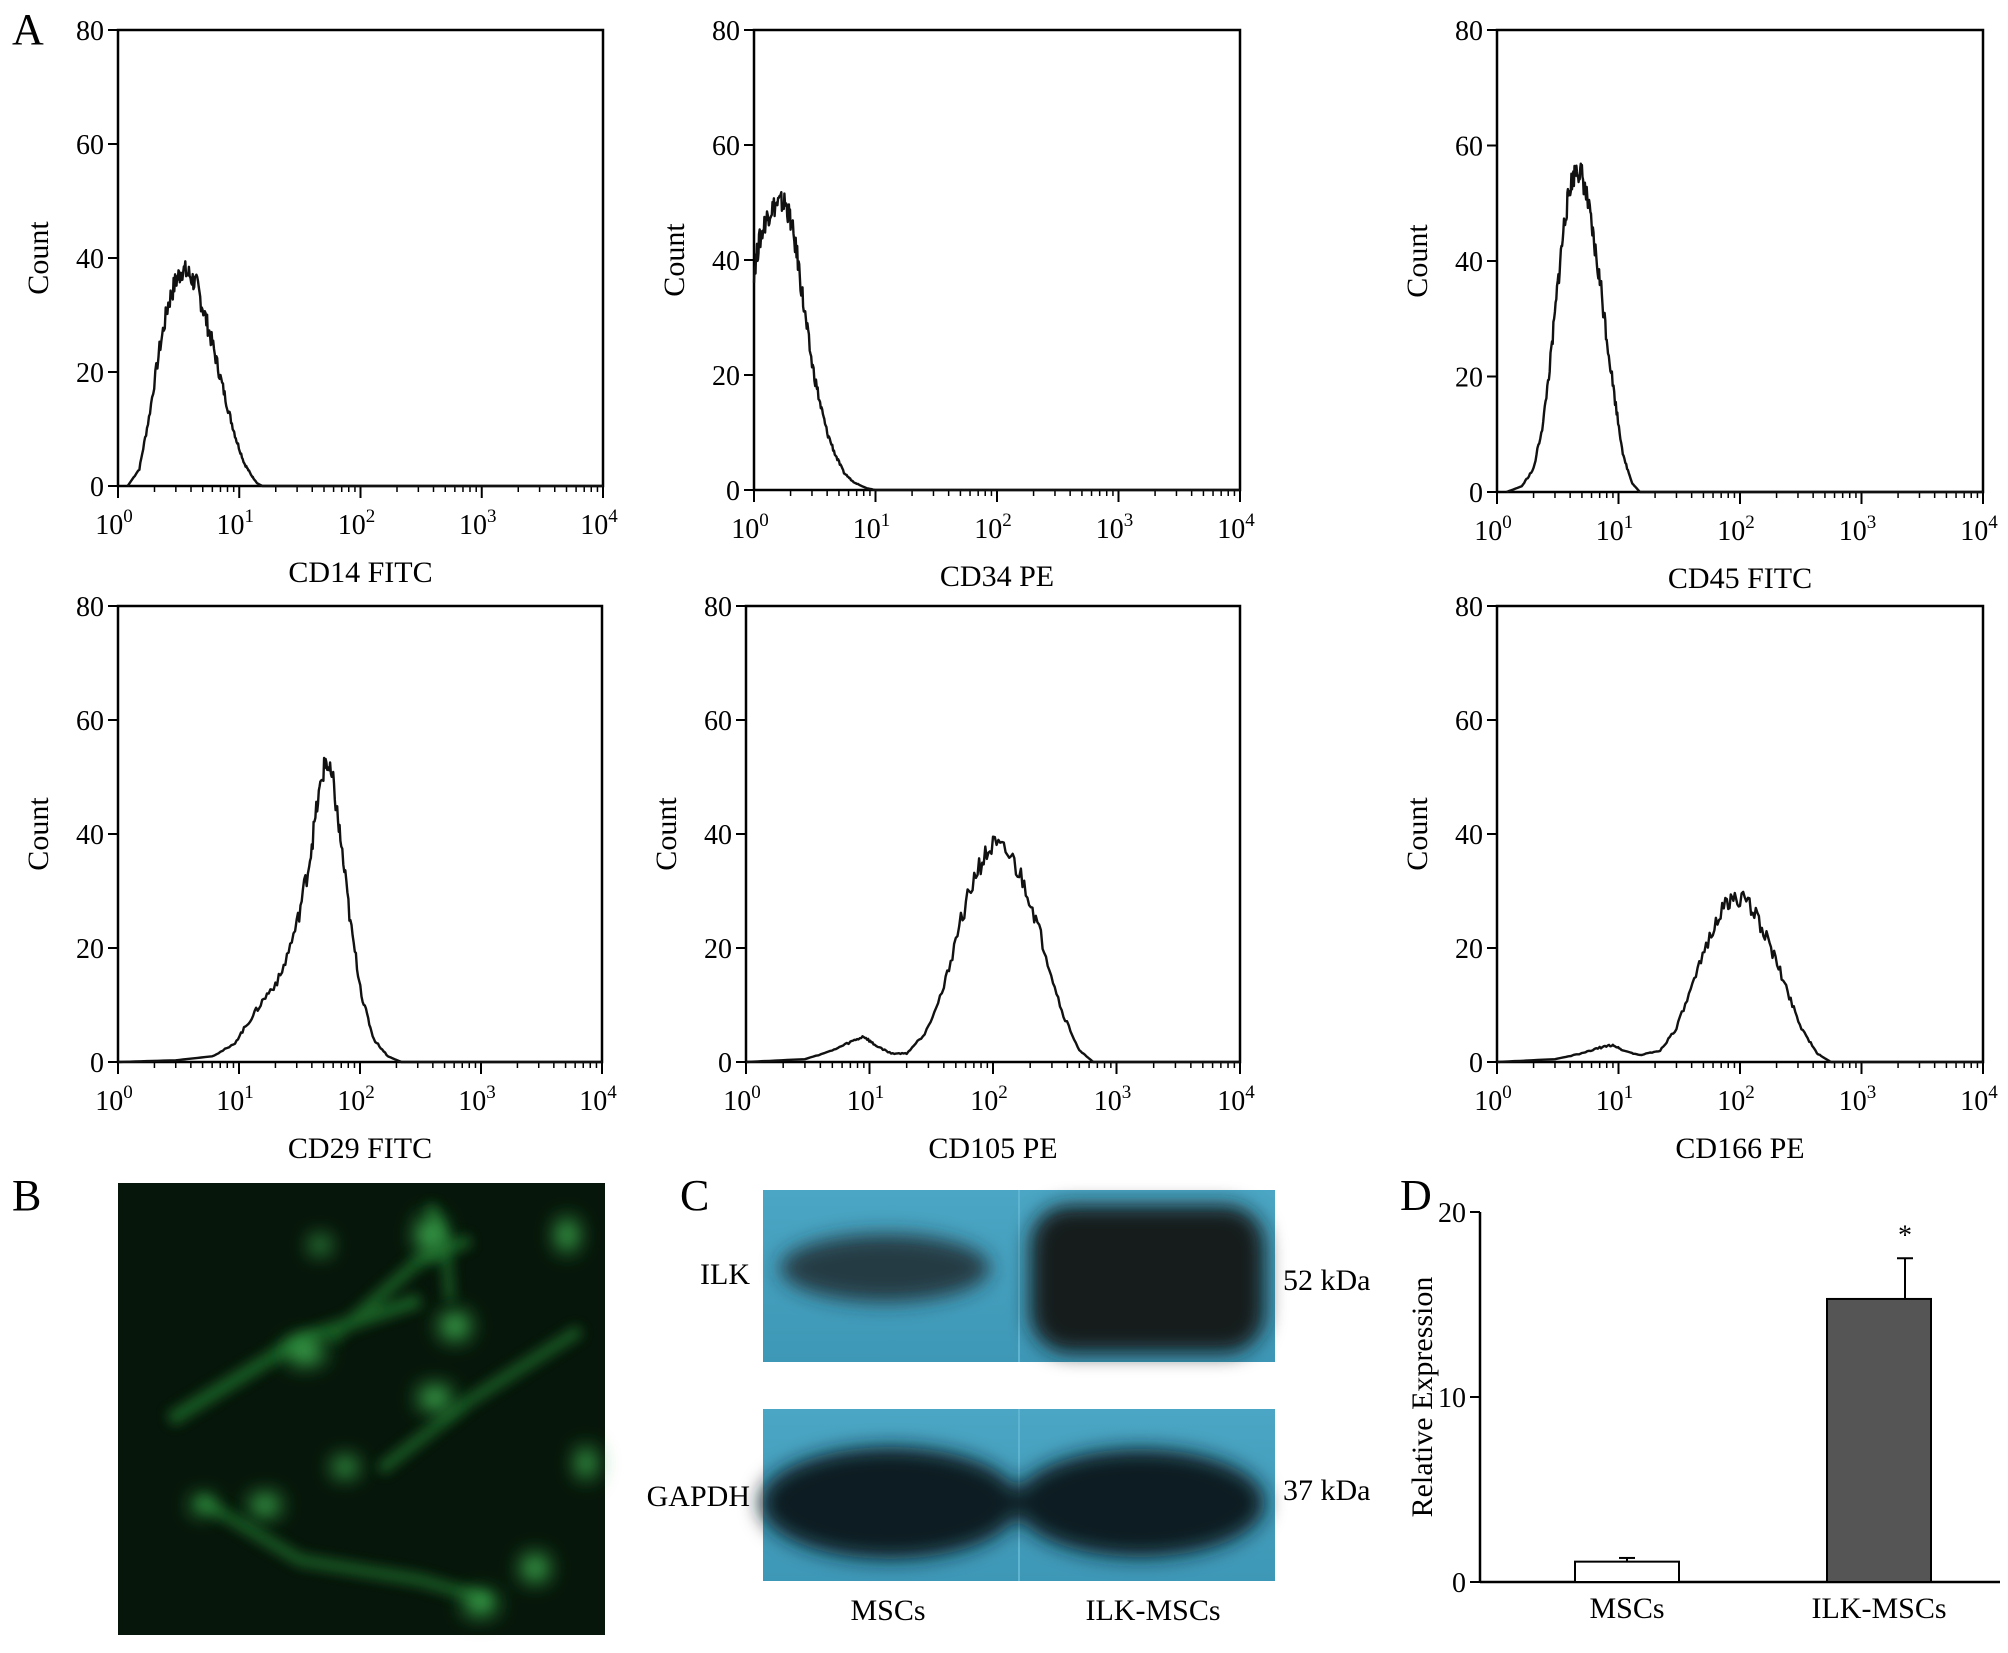  Describe the element at coordinates (698, 1496) in the screenshot. I see `band-label-gapdh: GAPDH` at that location.